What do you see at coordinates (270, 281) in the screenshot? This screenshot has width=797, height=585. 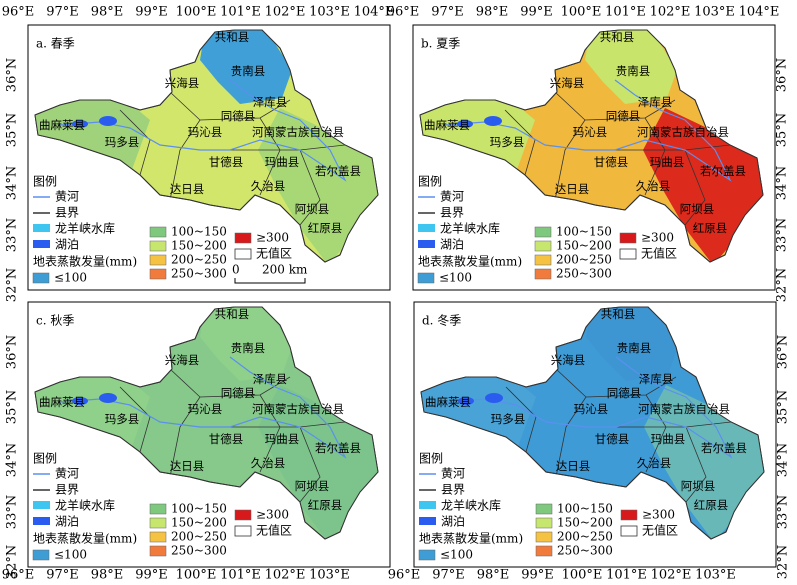 I see `scale-bar` at bounding box center [270, 281].